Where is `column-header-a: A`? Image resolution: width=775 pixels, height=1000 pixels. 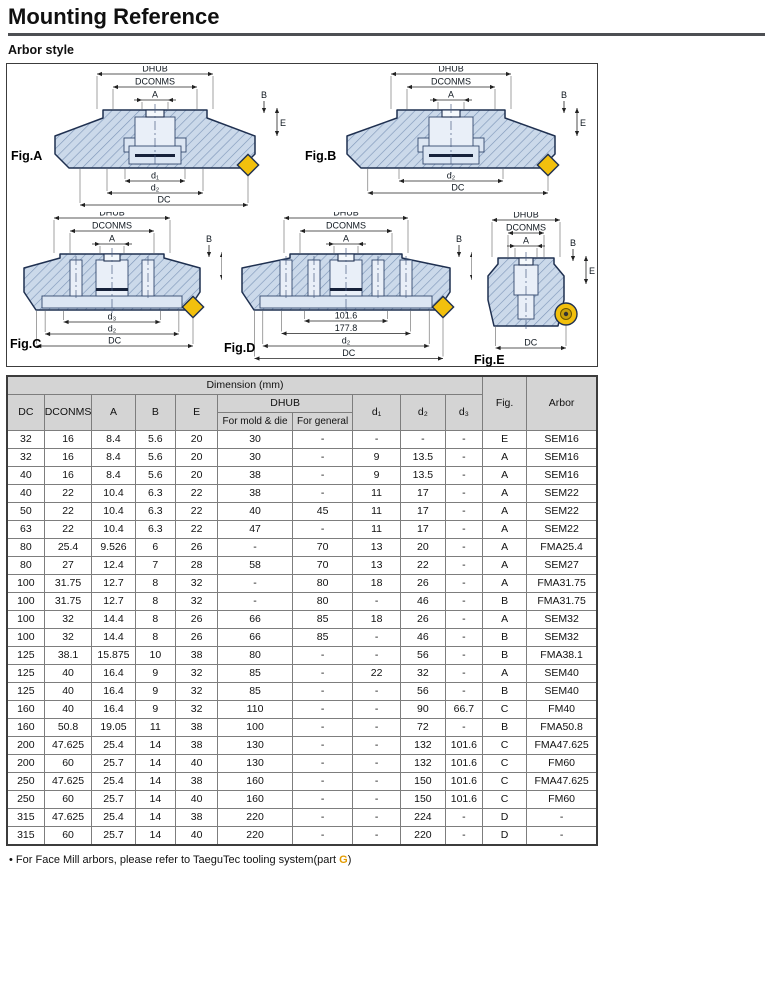 column-header-a: A is located at coordinates (113, 412).